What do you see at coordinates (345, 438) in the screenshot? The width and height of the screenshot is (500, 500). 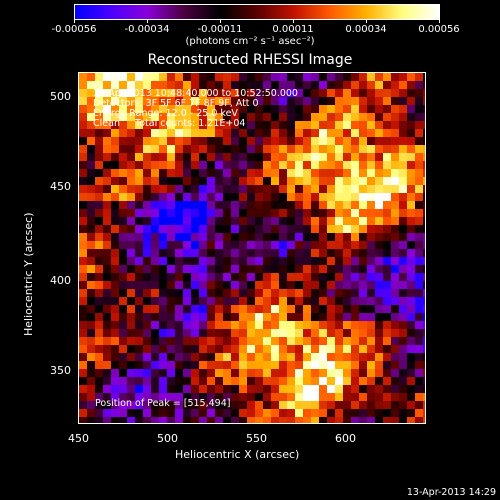 I see `x-tick-600: 600` at bounding box center [345, 438].